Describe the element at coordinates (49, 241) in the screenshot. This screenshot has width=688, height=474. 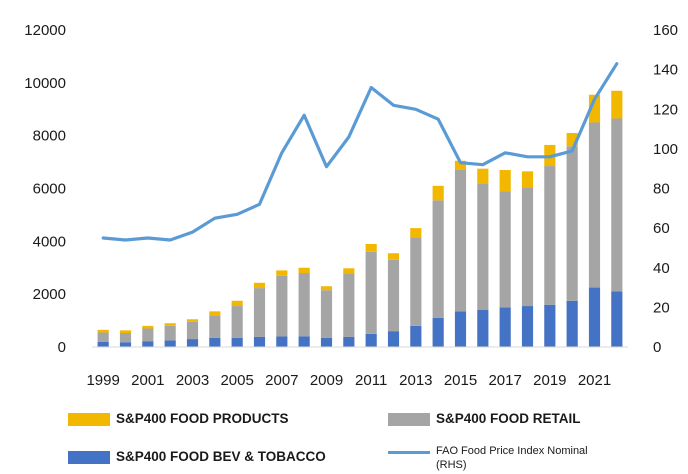
I see `y-left-tick-label: 4000` at that location.